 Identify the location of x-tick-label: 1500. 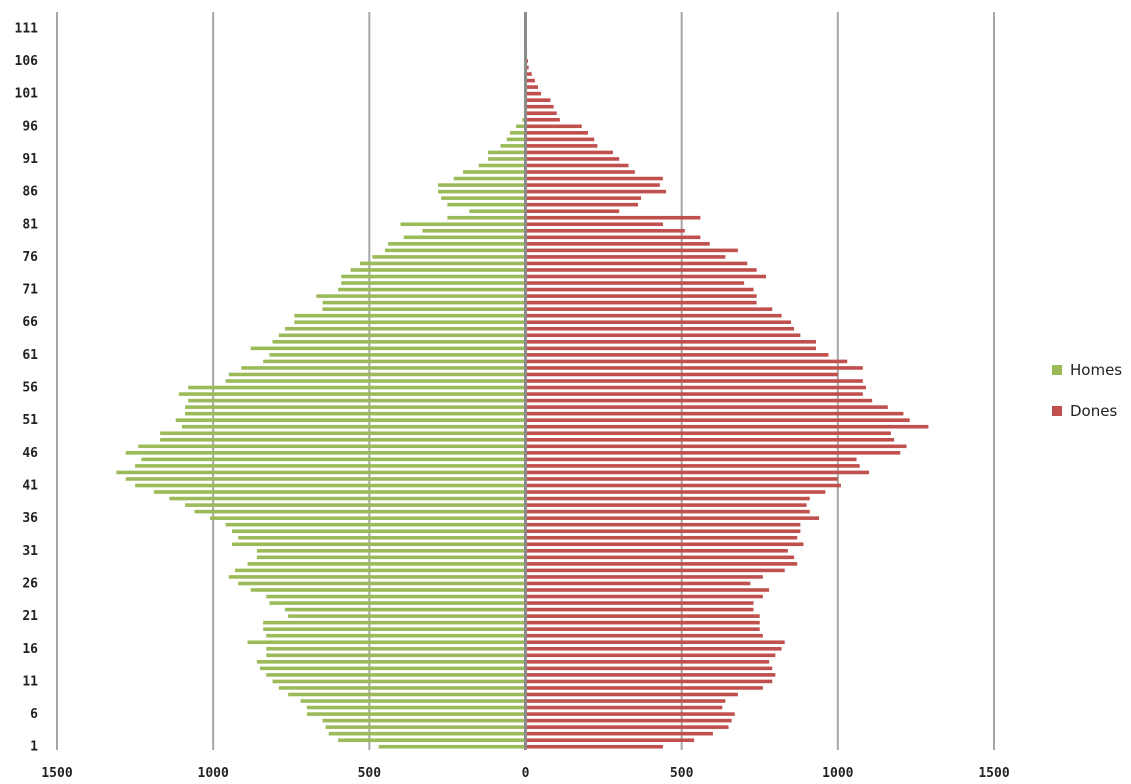
(56, 773).